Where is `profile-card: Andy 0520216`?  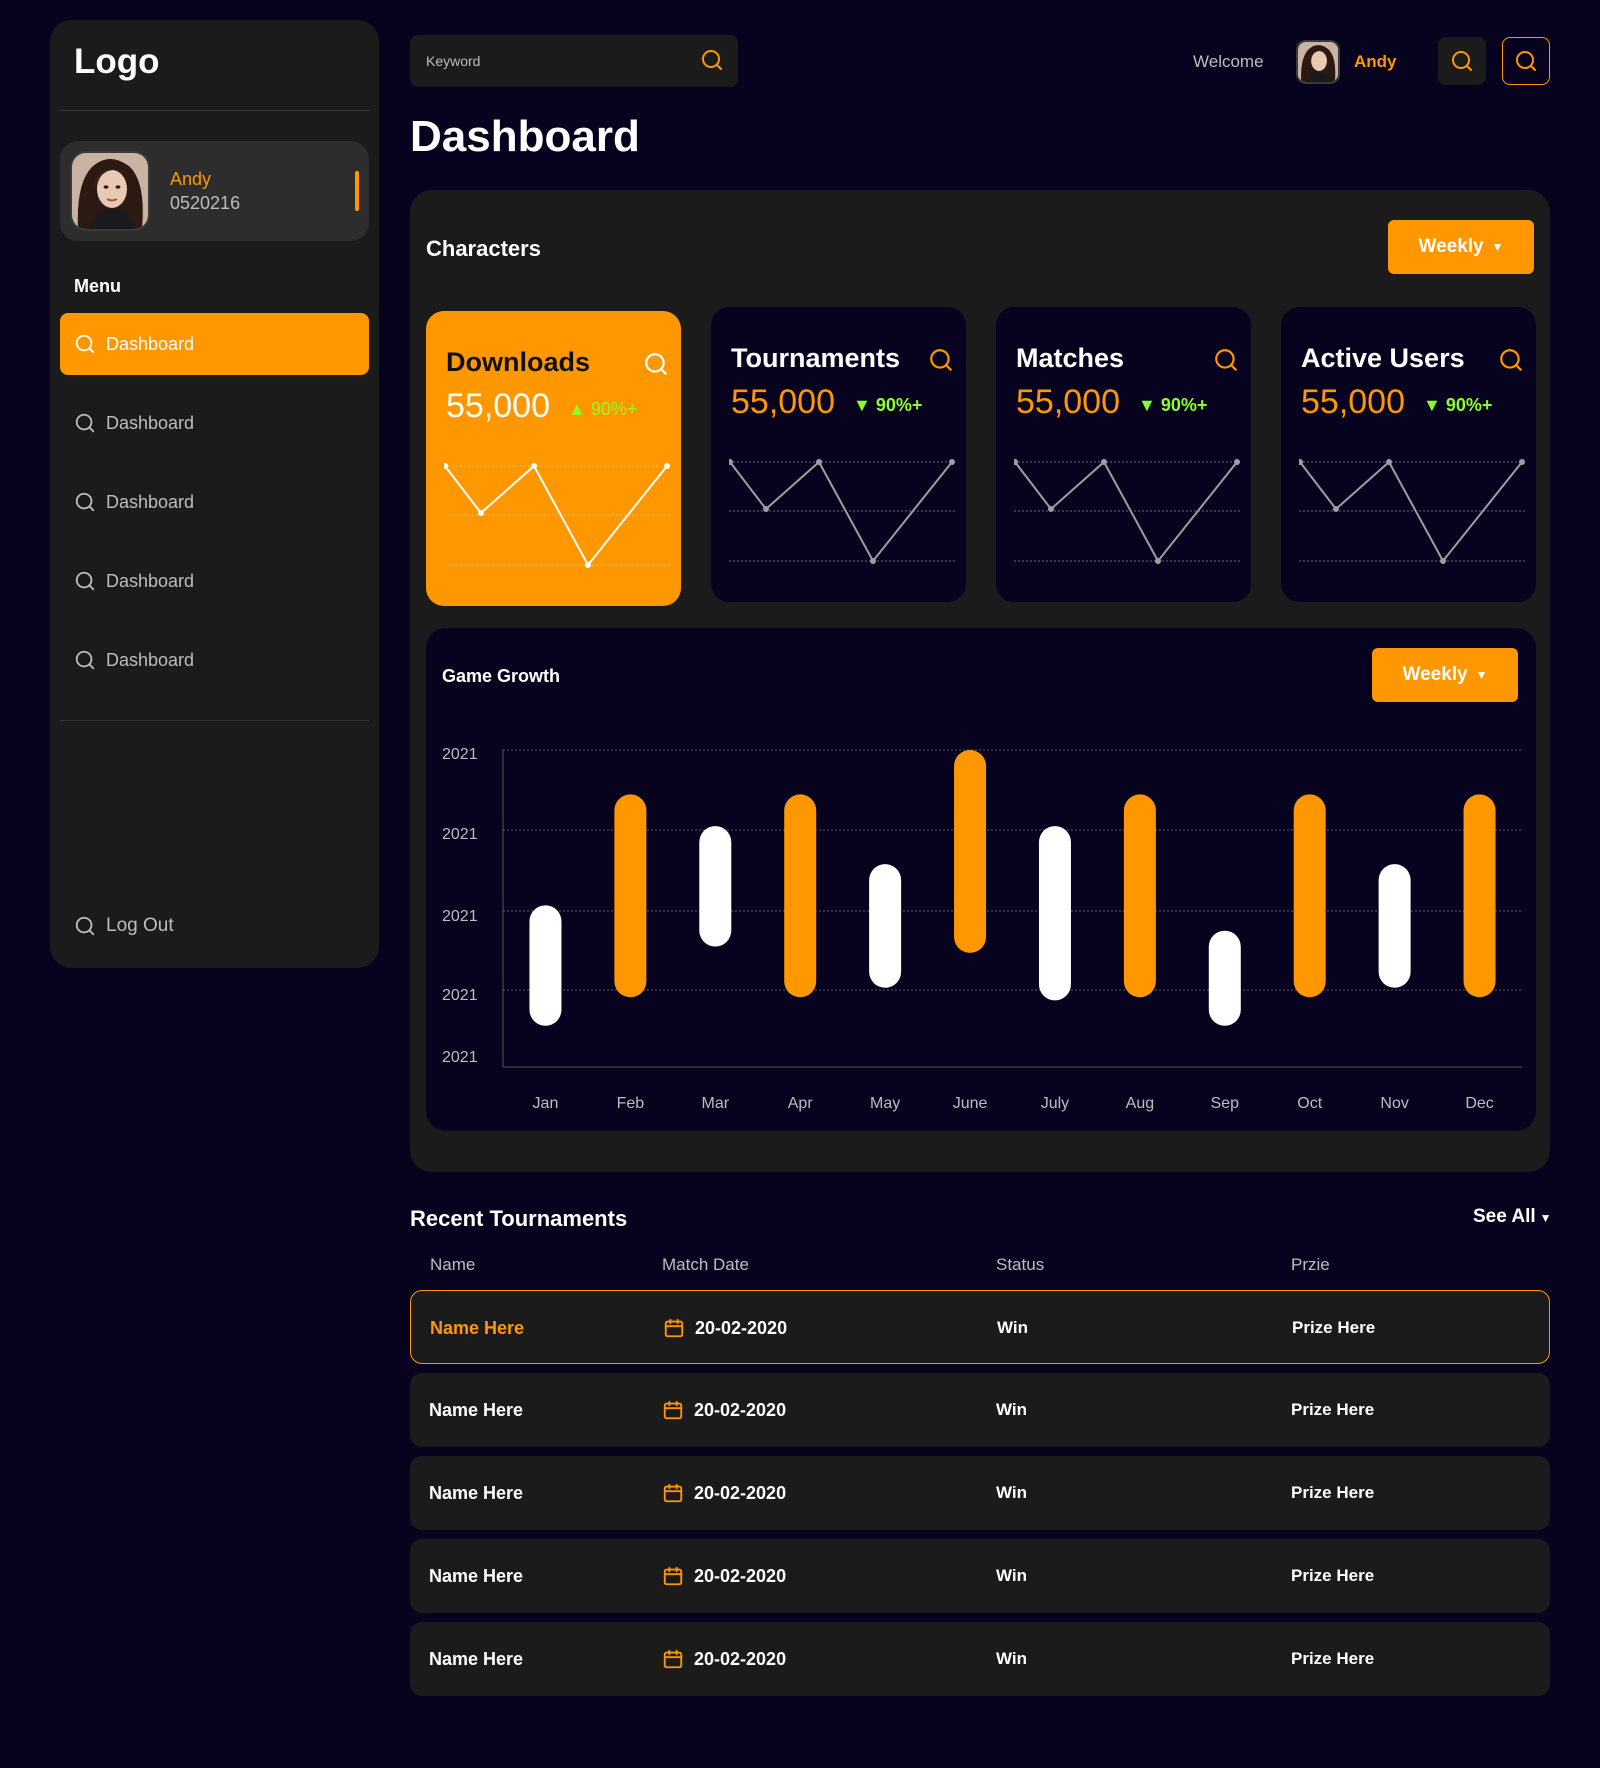 profile-card: Andy 0520216 is located at coordinates (214, 191).